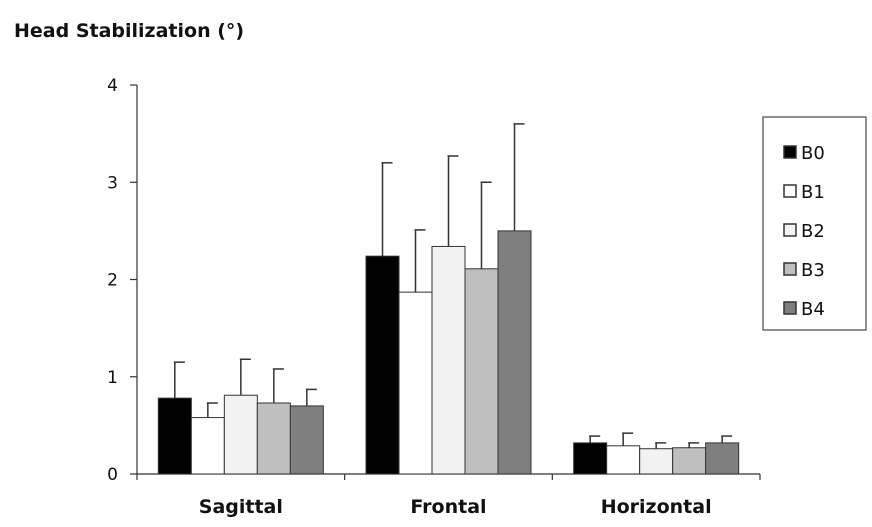  What do you see at coordinates (207, 446) in the screenshot?
I see `bar-b1-sagittal` at bounding box center [207, 446].